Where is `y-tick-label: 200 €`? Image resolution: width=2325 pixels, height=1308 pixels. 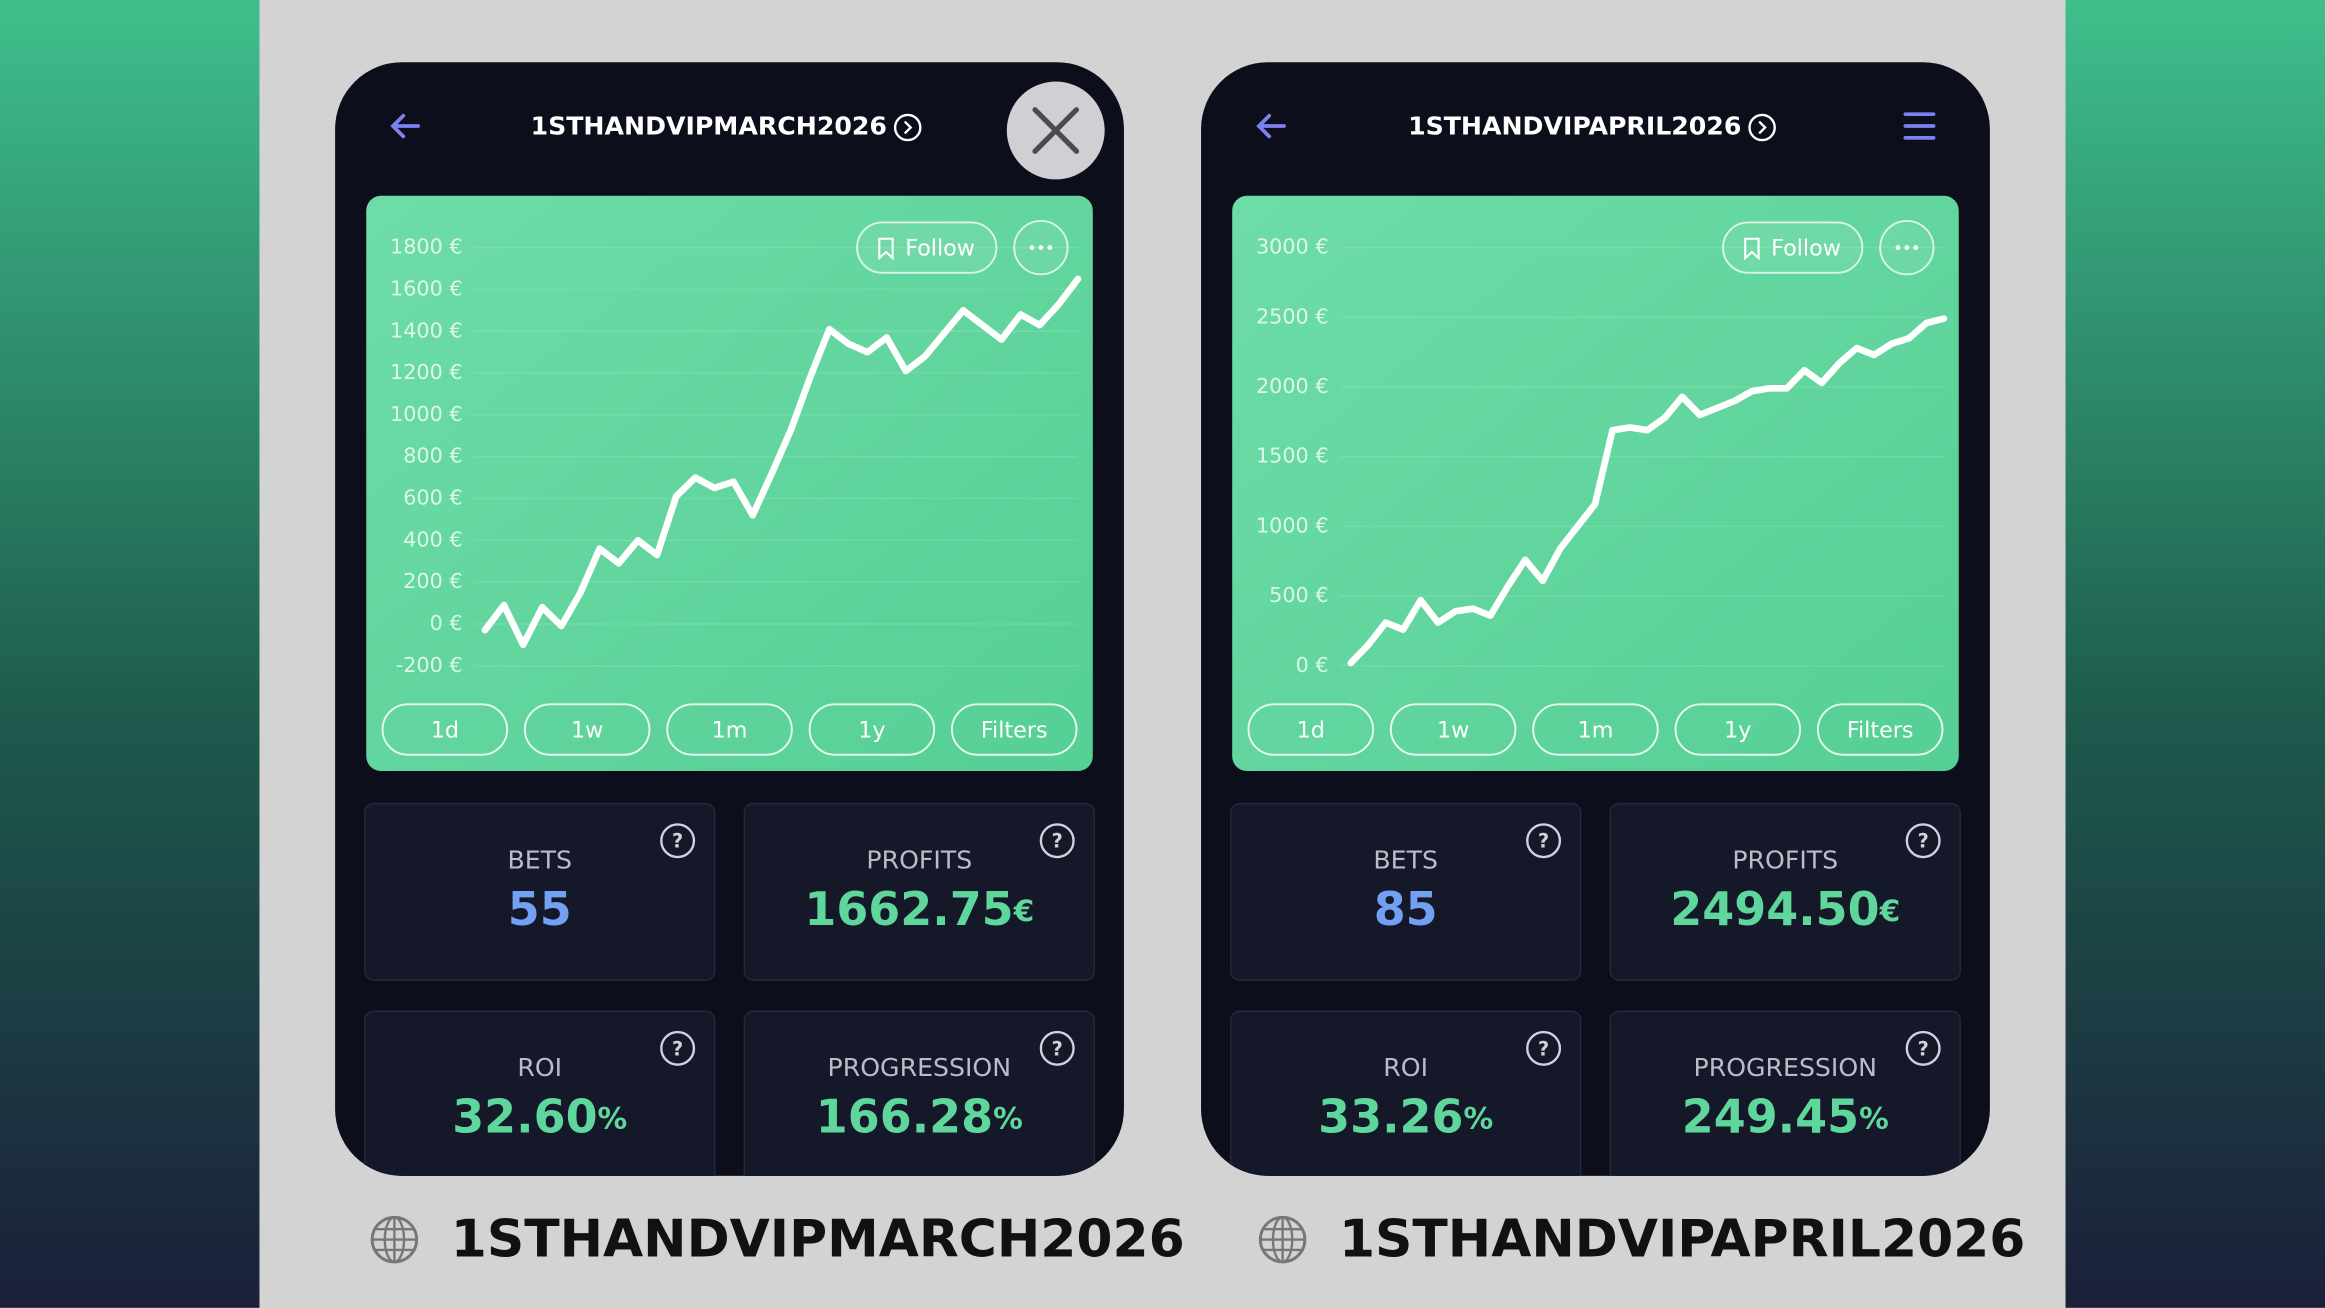 y-tick-label: 200 € is located at coordinates (432, 581).